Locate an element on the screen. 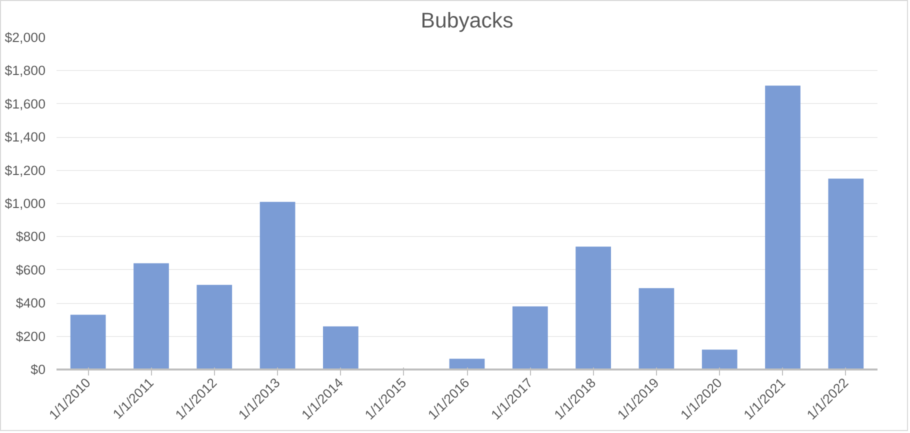 The image size is (910, 433). y-tick-label: $1,000 is located at coordinates (25, 203).